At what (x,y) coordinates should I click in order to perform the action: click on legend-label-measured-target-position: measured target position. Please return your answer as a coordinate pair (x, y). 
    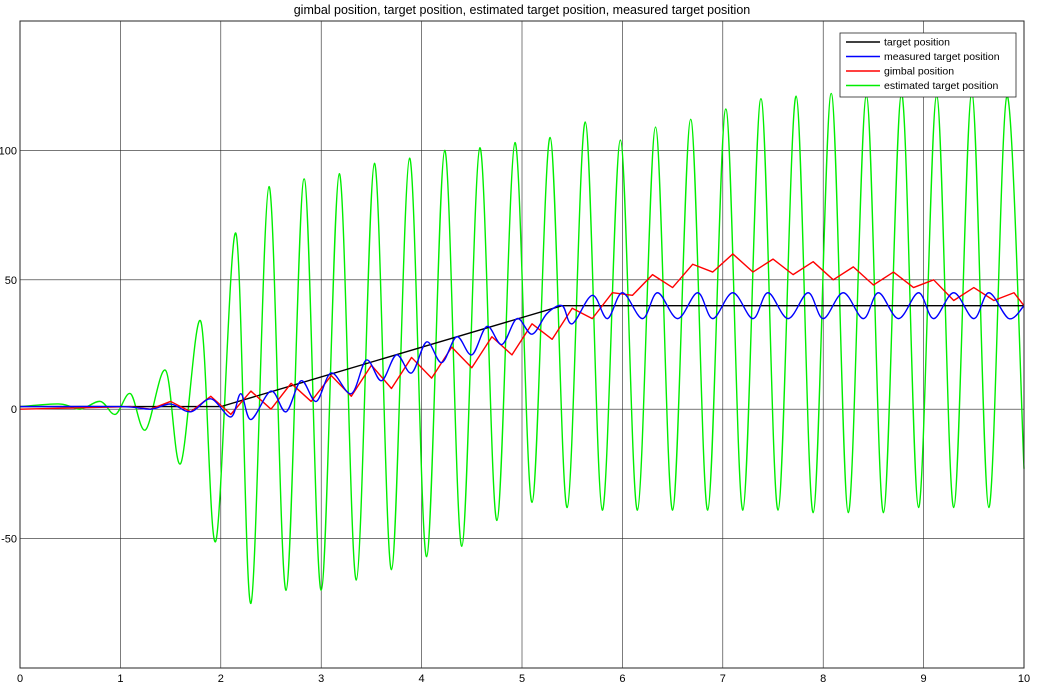
    Looking at the image, I should click on (942, 57).